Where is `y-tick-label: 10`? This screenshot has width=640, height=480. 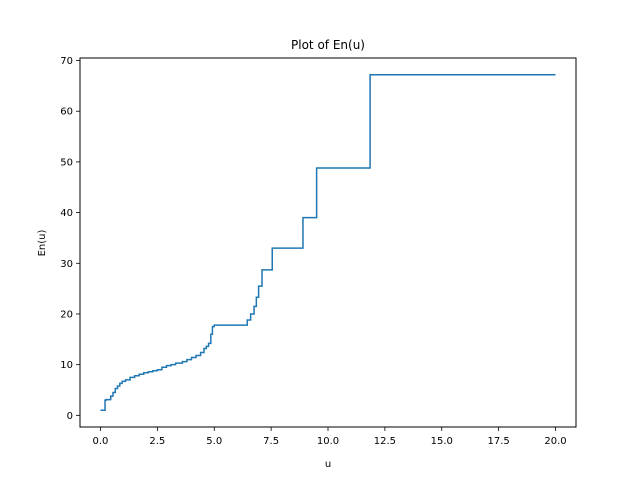 y-tick-label: 10 is located at coordinates (66, 365).